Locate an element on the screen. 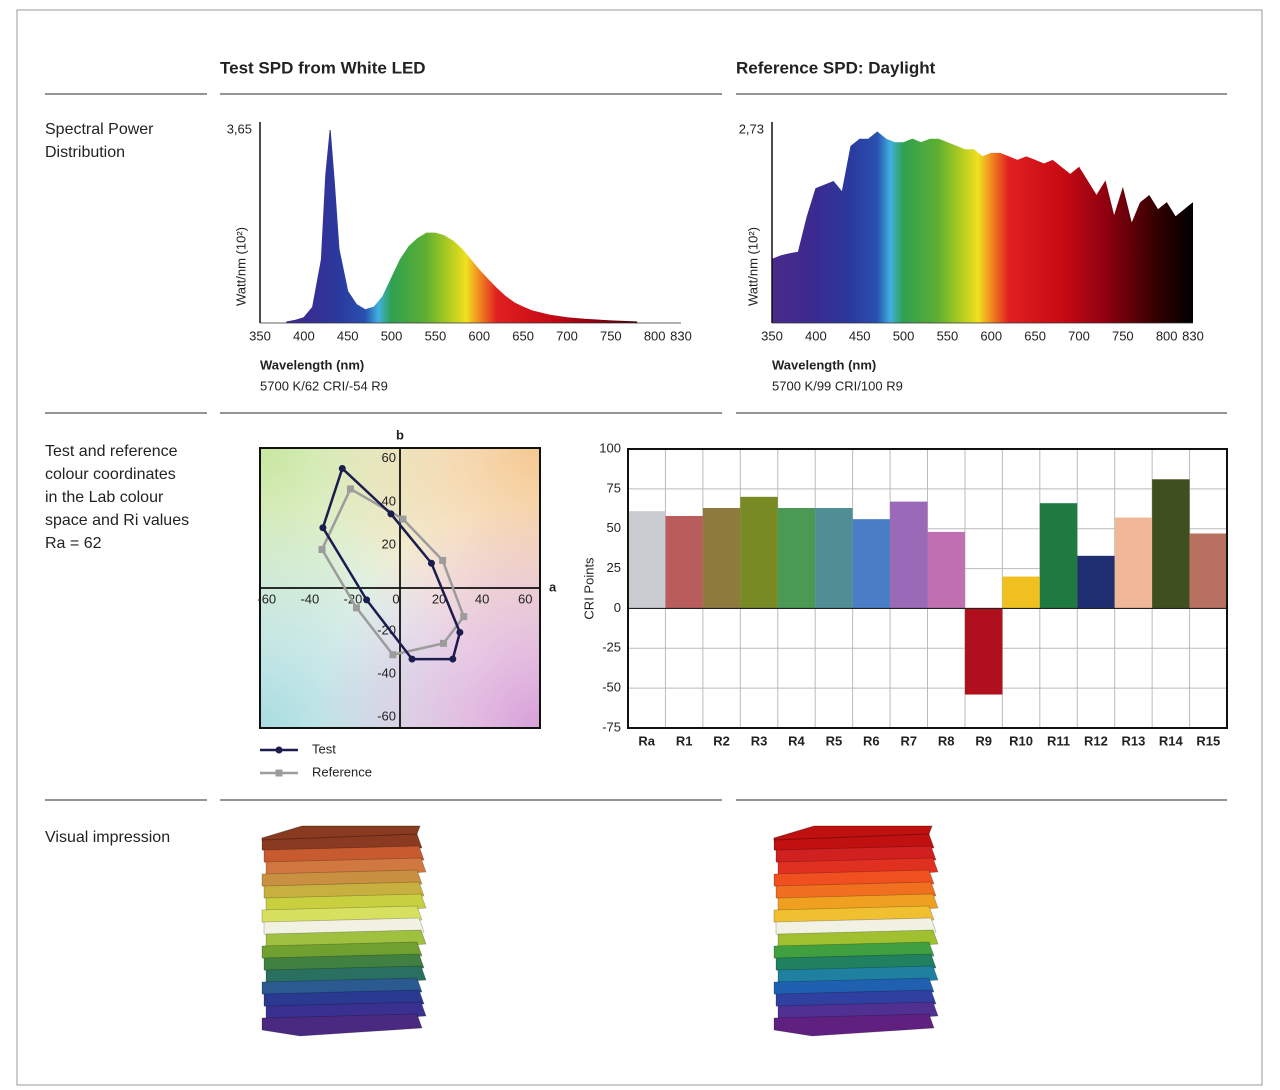  x-tick-label: 500 is located at coordinates (392, 335).